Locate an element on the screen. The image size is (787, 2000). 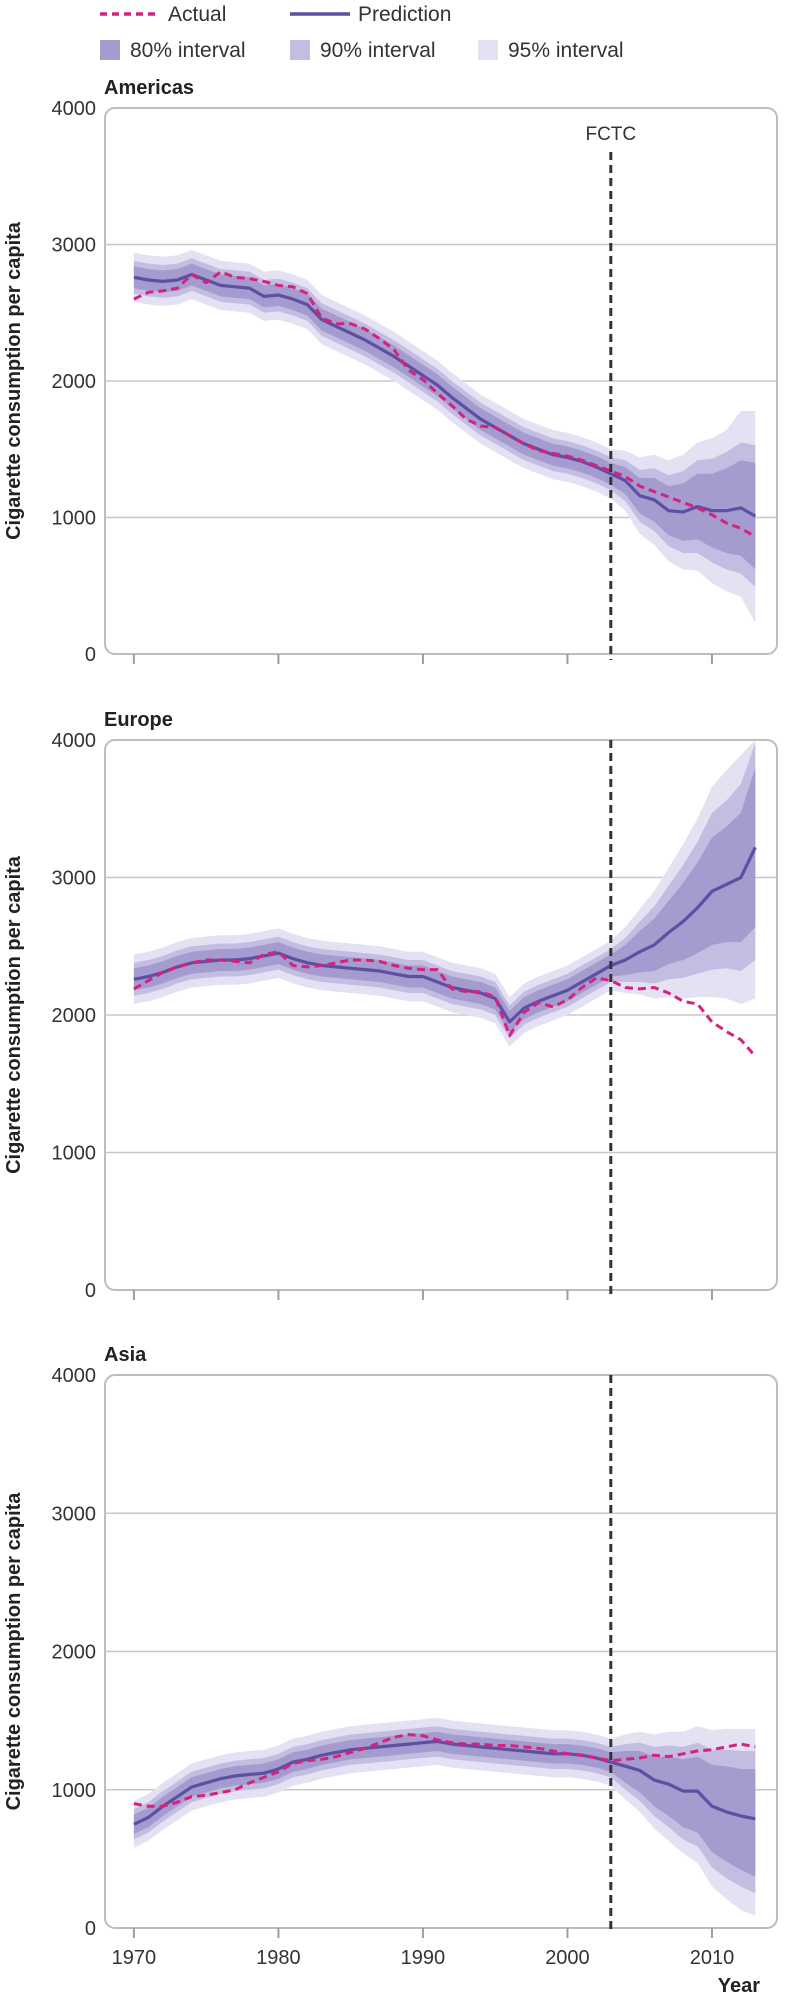
fctc-label: FCTC is located at coordinates (610, 134).